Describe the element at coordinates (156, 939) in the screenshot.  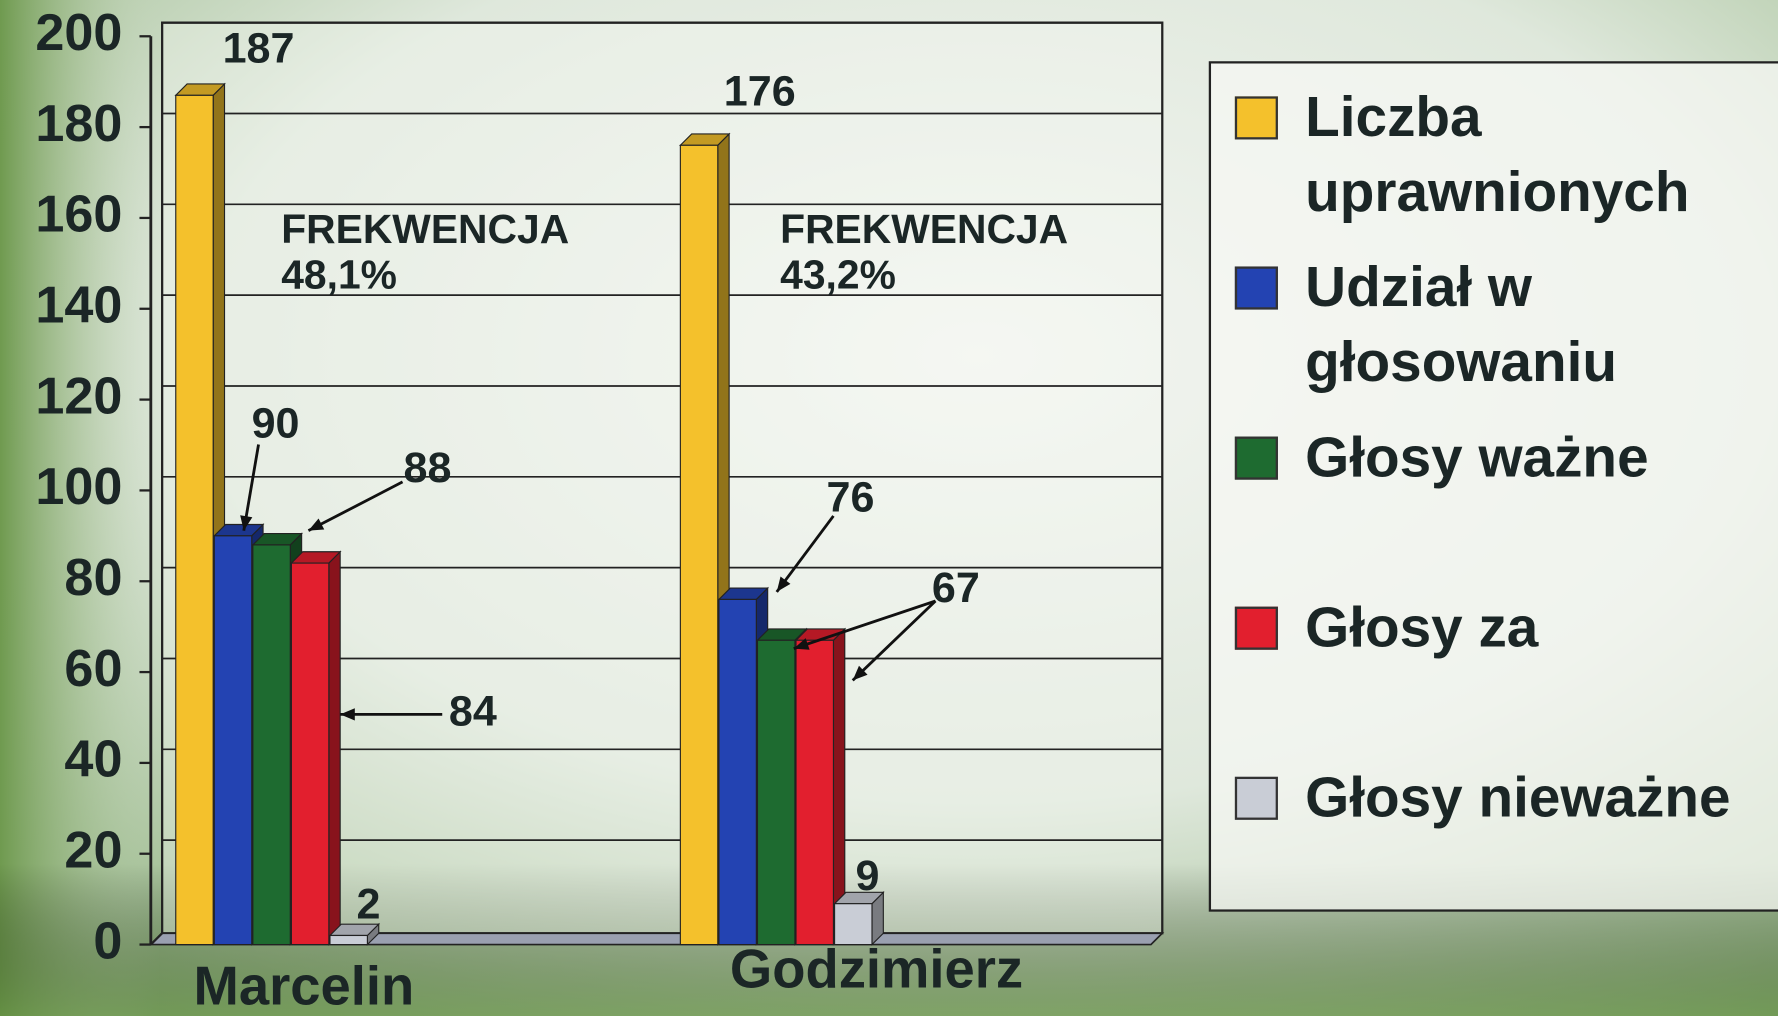
I see `axis-corner` at that location.